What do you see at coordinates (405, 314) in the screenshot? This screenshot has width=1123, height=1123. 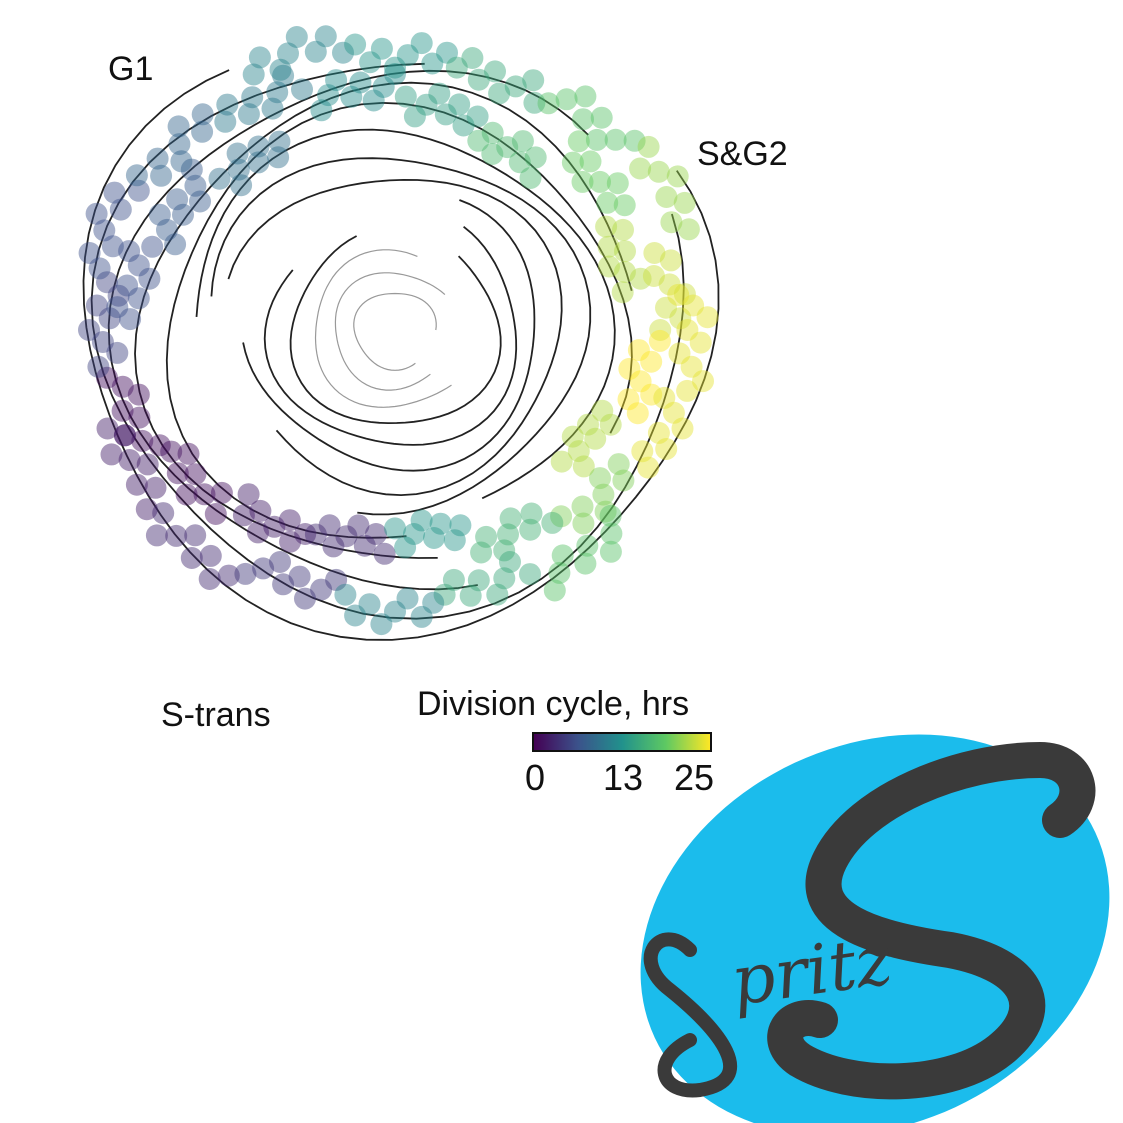 I see `streamline` at bounding box center [405, 314].